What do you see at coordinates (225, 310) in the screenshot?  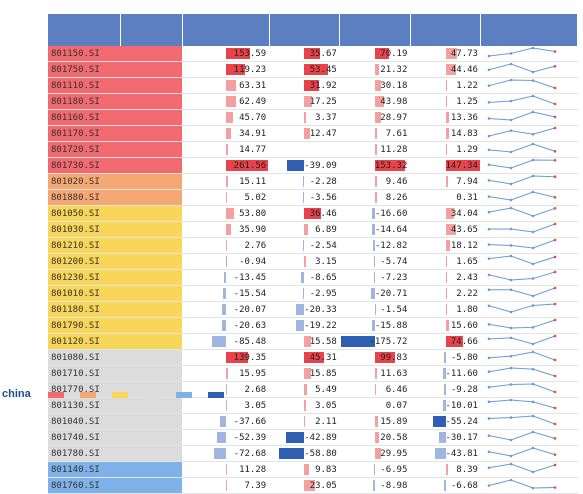 I see `cell-quarter-flow: -20.07` at bounding box center [225, 310].